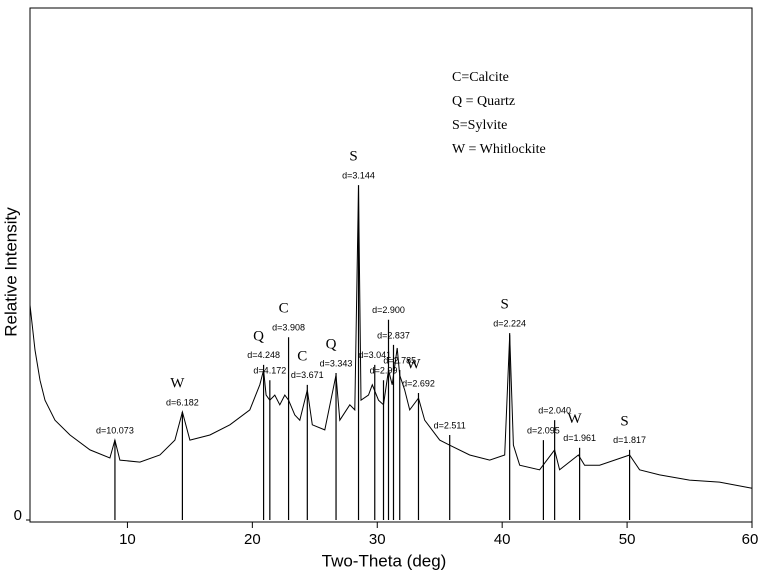 This screenshot has height=578, width=768. What do you see at coordinates (307, 375) in the screenshot?
I see `peak-d-label: d=3.671` at bounding box center [307, 375].